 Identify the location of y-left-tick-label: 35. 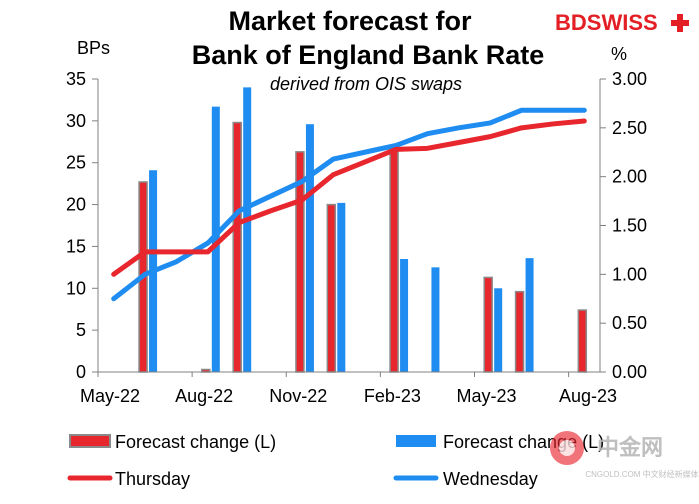
(76, 79).